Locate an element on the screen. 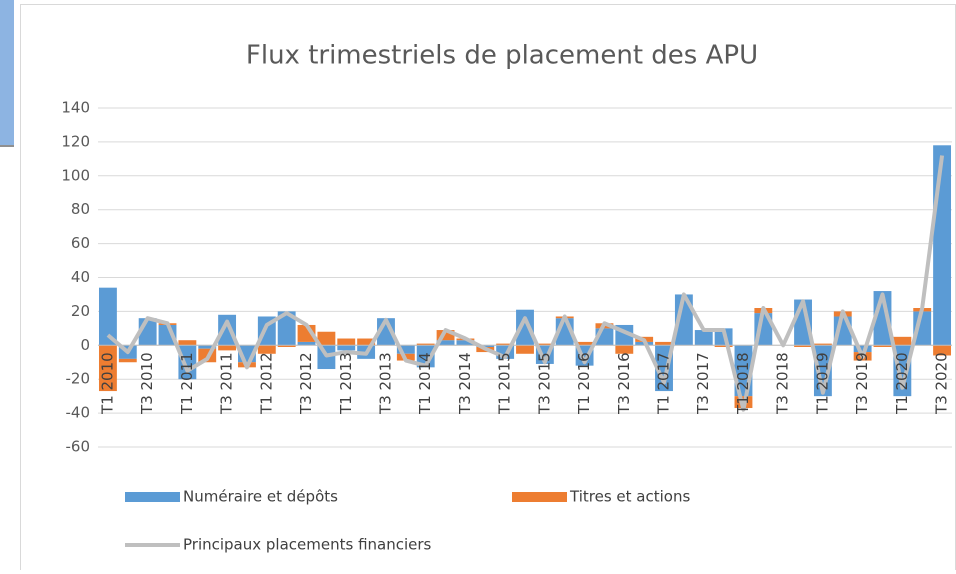 This screenshot has width=956, height=574. x-tick-label: T1 2019 is located at coordinates (822, 383).